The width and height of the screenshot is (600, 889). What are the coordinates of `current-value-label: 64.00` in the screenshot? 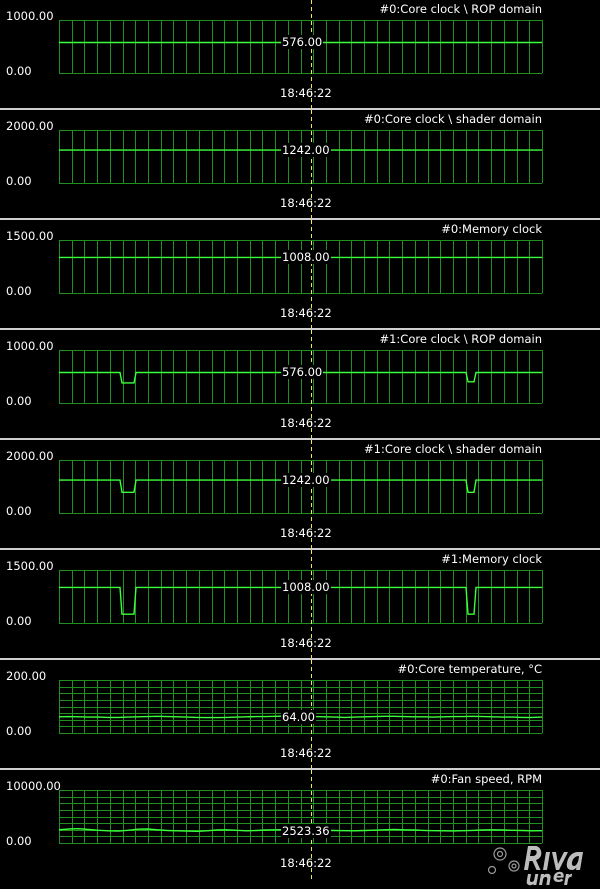 It's located at (298, 717).